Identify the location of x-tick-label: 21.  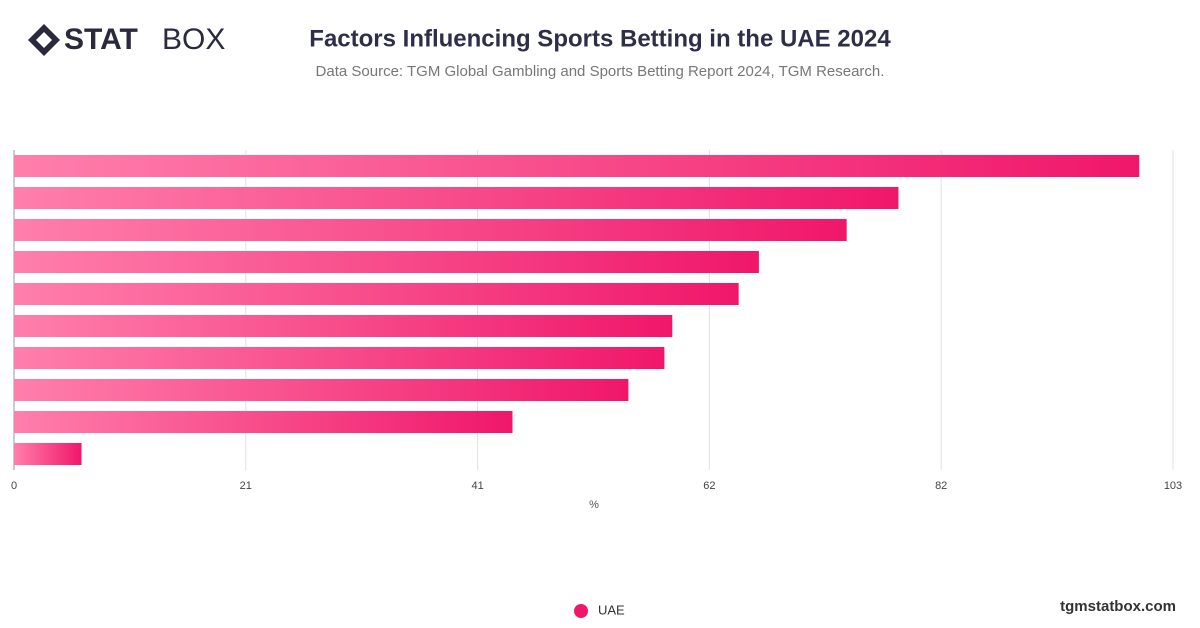
(246, 486).